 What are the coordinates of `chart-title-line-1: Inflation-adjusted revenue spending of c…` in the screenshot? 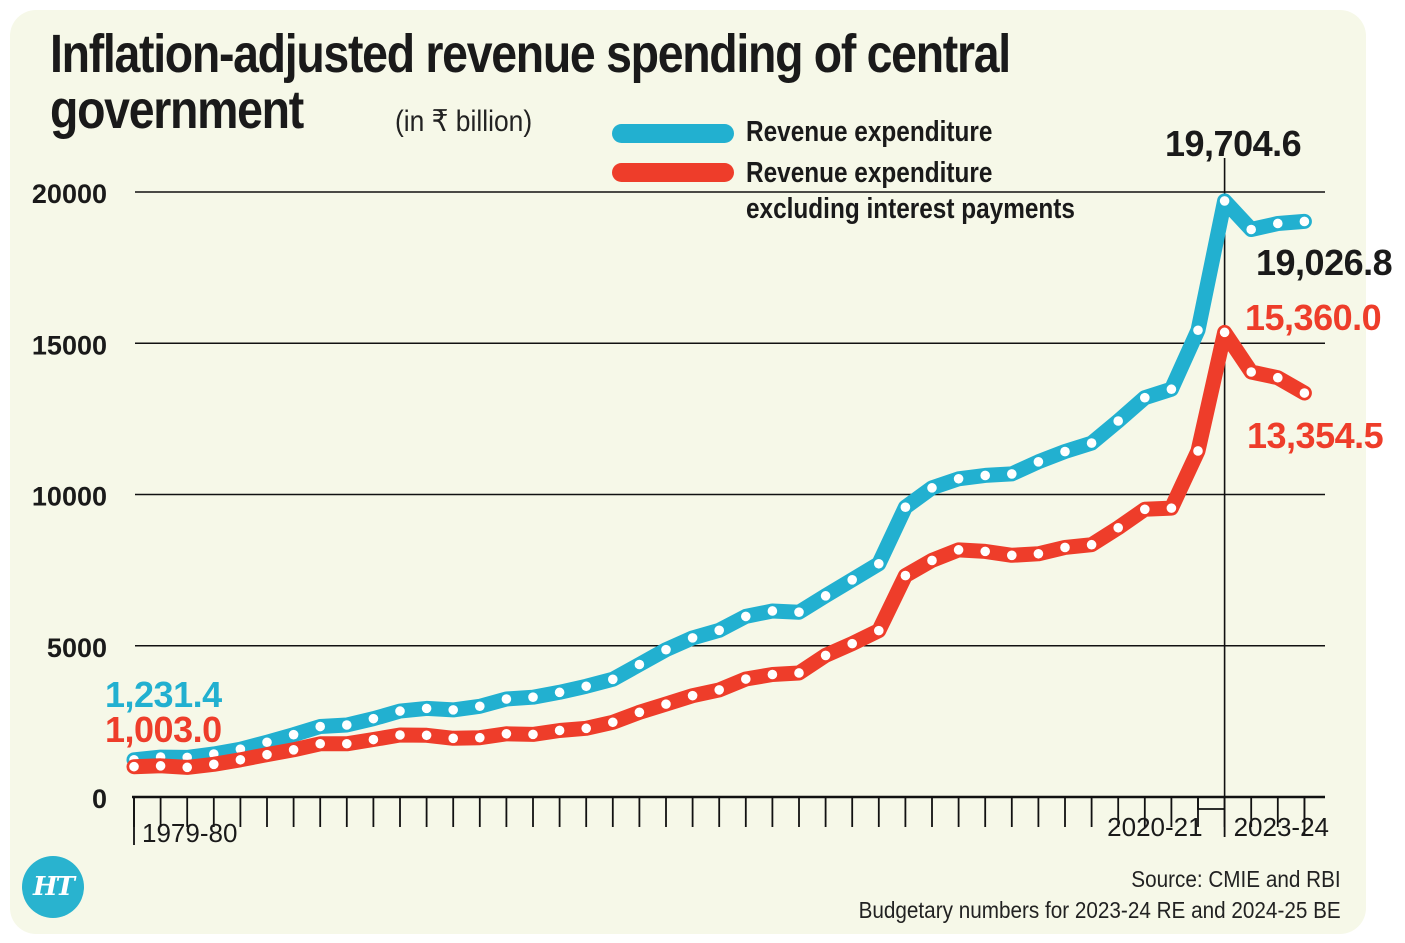 It's located at (530, 54).